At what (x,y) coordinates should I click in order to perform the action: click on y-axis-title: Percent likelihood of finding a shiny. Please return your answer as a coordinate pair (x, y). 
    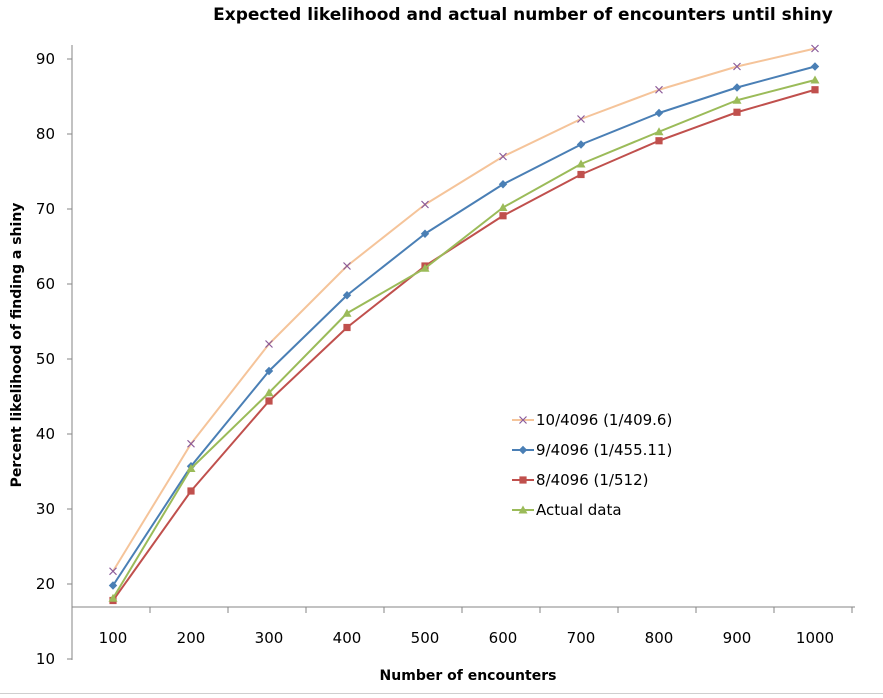
    Looking at the image, I should click on (17, 345).